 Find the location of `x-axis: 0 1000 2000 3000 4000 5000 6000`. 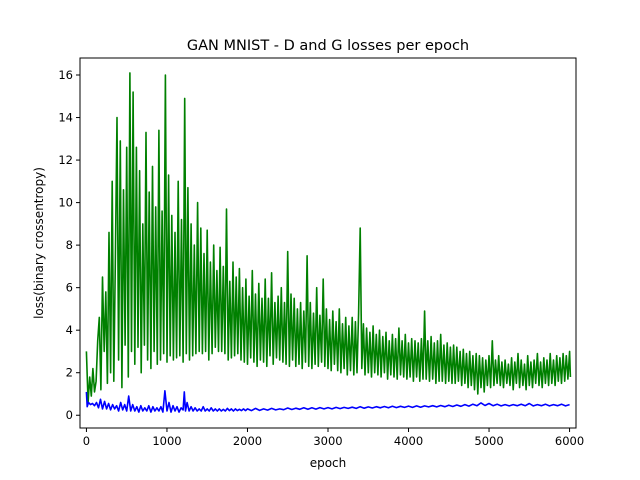

x-axis: 0 1000 2000 3000 4000 5000 6000 is located at coordinates (333, 438).